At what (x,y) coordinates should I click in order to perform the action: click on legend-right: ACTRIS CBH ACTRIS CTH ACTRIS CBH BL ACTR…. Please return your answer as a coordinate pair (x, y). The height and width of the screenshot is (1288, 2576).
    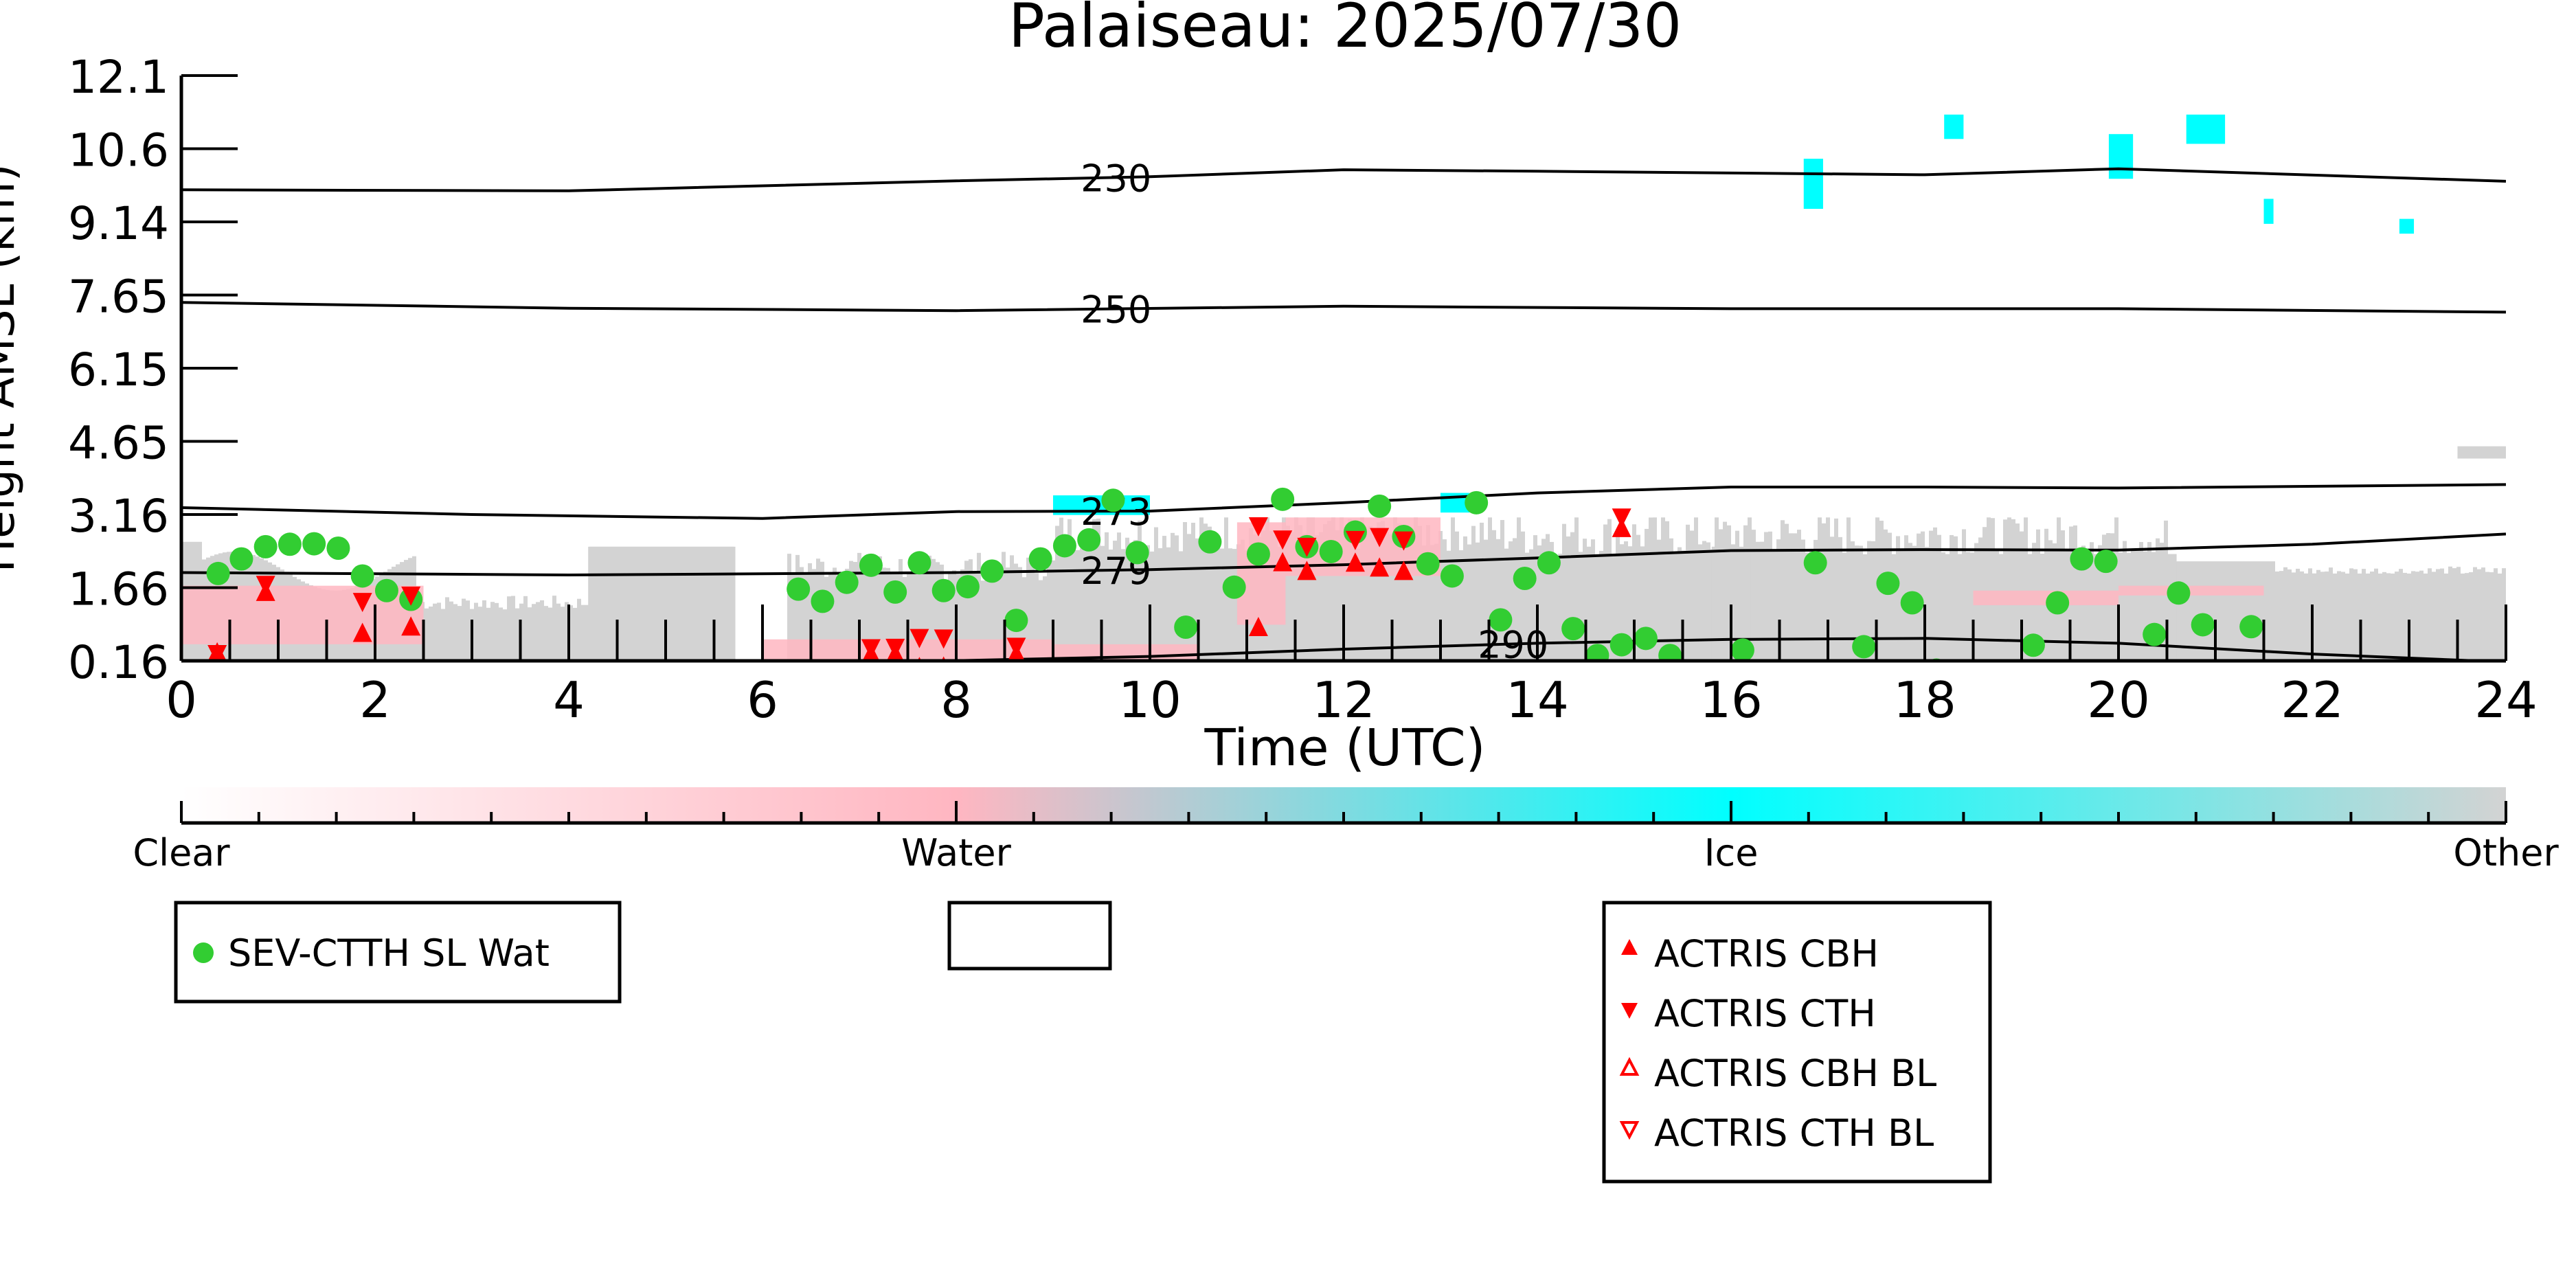
    Looking at the image, I should click on (1797, 1042).